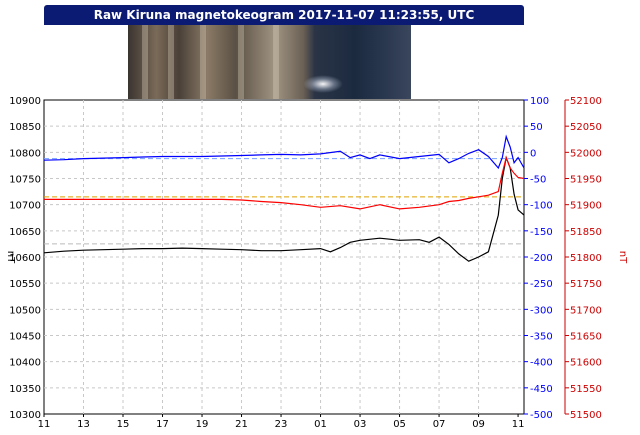  I want to click on x-tick-label: 03, so click(360, 424).